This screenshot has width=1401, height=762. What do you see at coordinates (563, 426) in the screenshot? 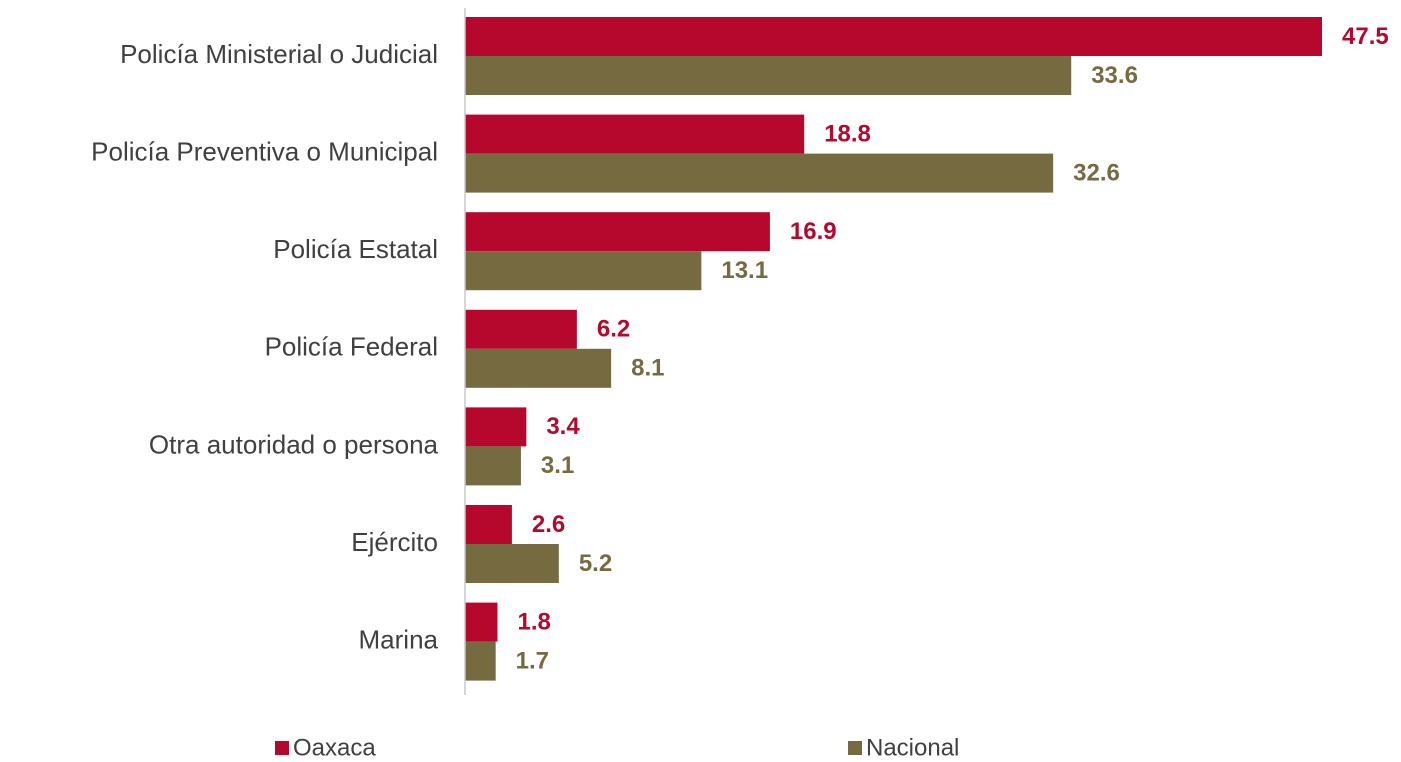
I see `value-label: 3.4` at bounding box center [563, 426].